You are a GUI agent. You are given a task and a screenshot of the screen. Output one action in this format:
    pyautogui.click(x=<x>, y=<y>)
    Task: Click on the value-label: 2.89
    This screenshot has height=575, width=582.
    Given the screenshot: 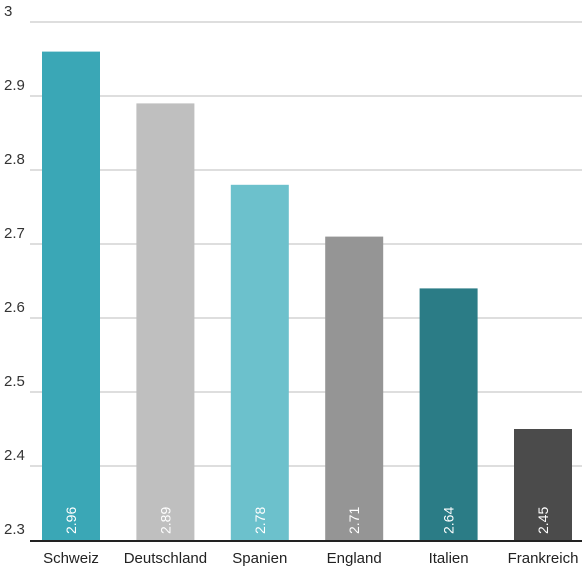 What is the action you would take?
    pyautogui.click(x=165, y=520)
    